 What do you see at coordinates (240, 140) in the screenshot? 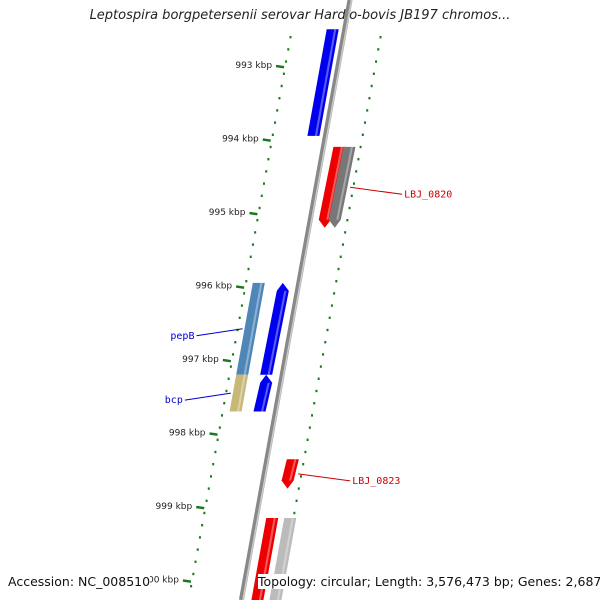
I see `tick-label: 994 kbp` at bounding box center [240, 140].